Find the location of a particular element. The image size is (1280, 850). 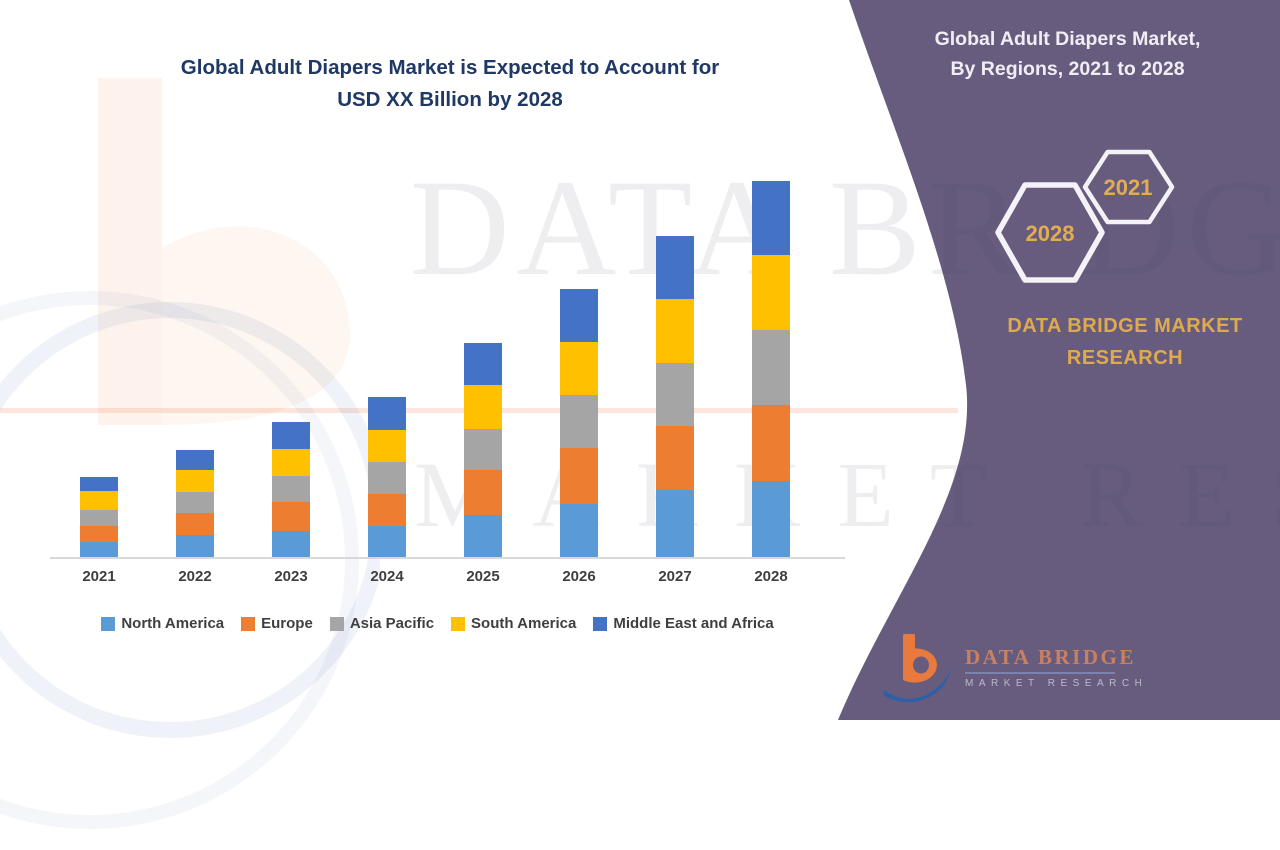

bar-segment-2024-middle-east-and-africa is located at coordinates (387, 413).